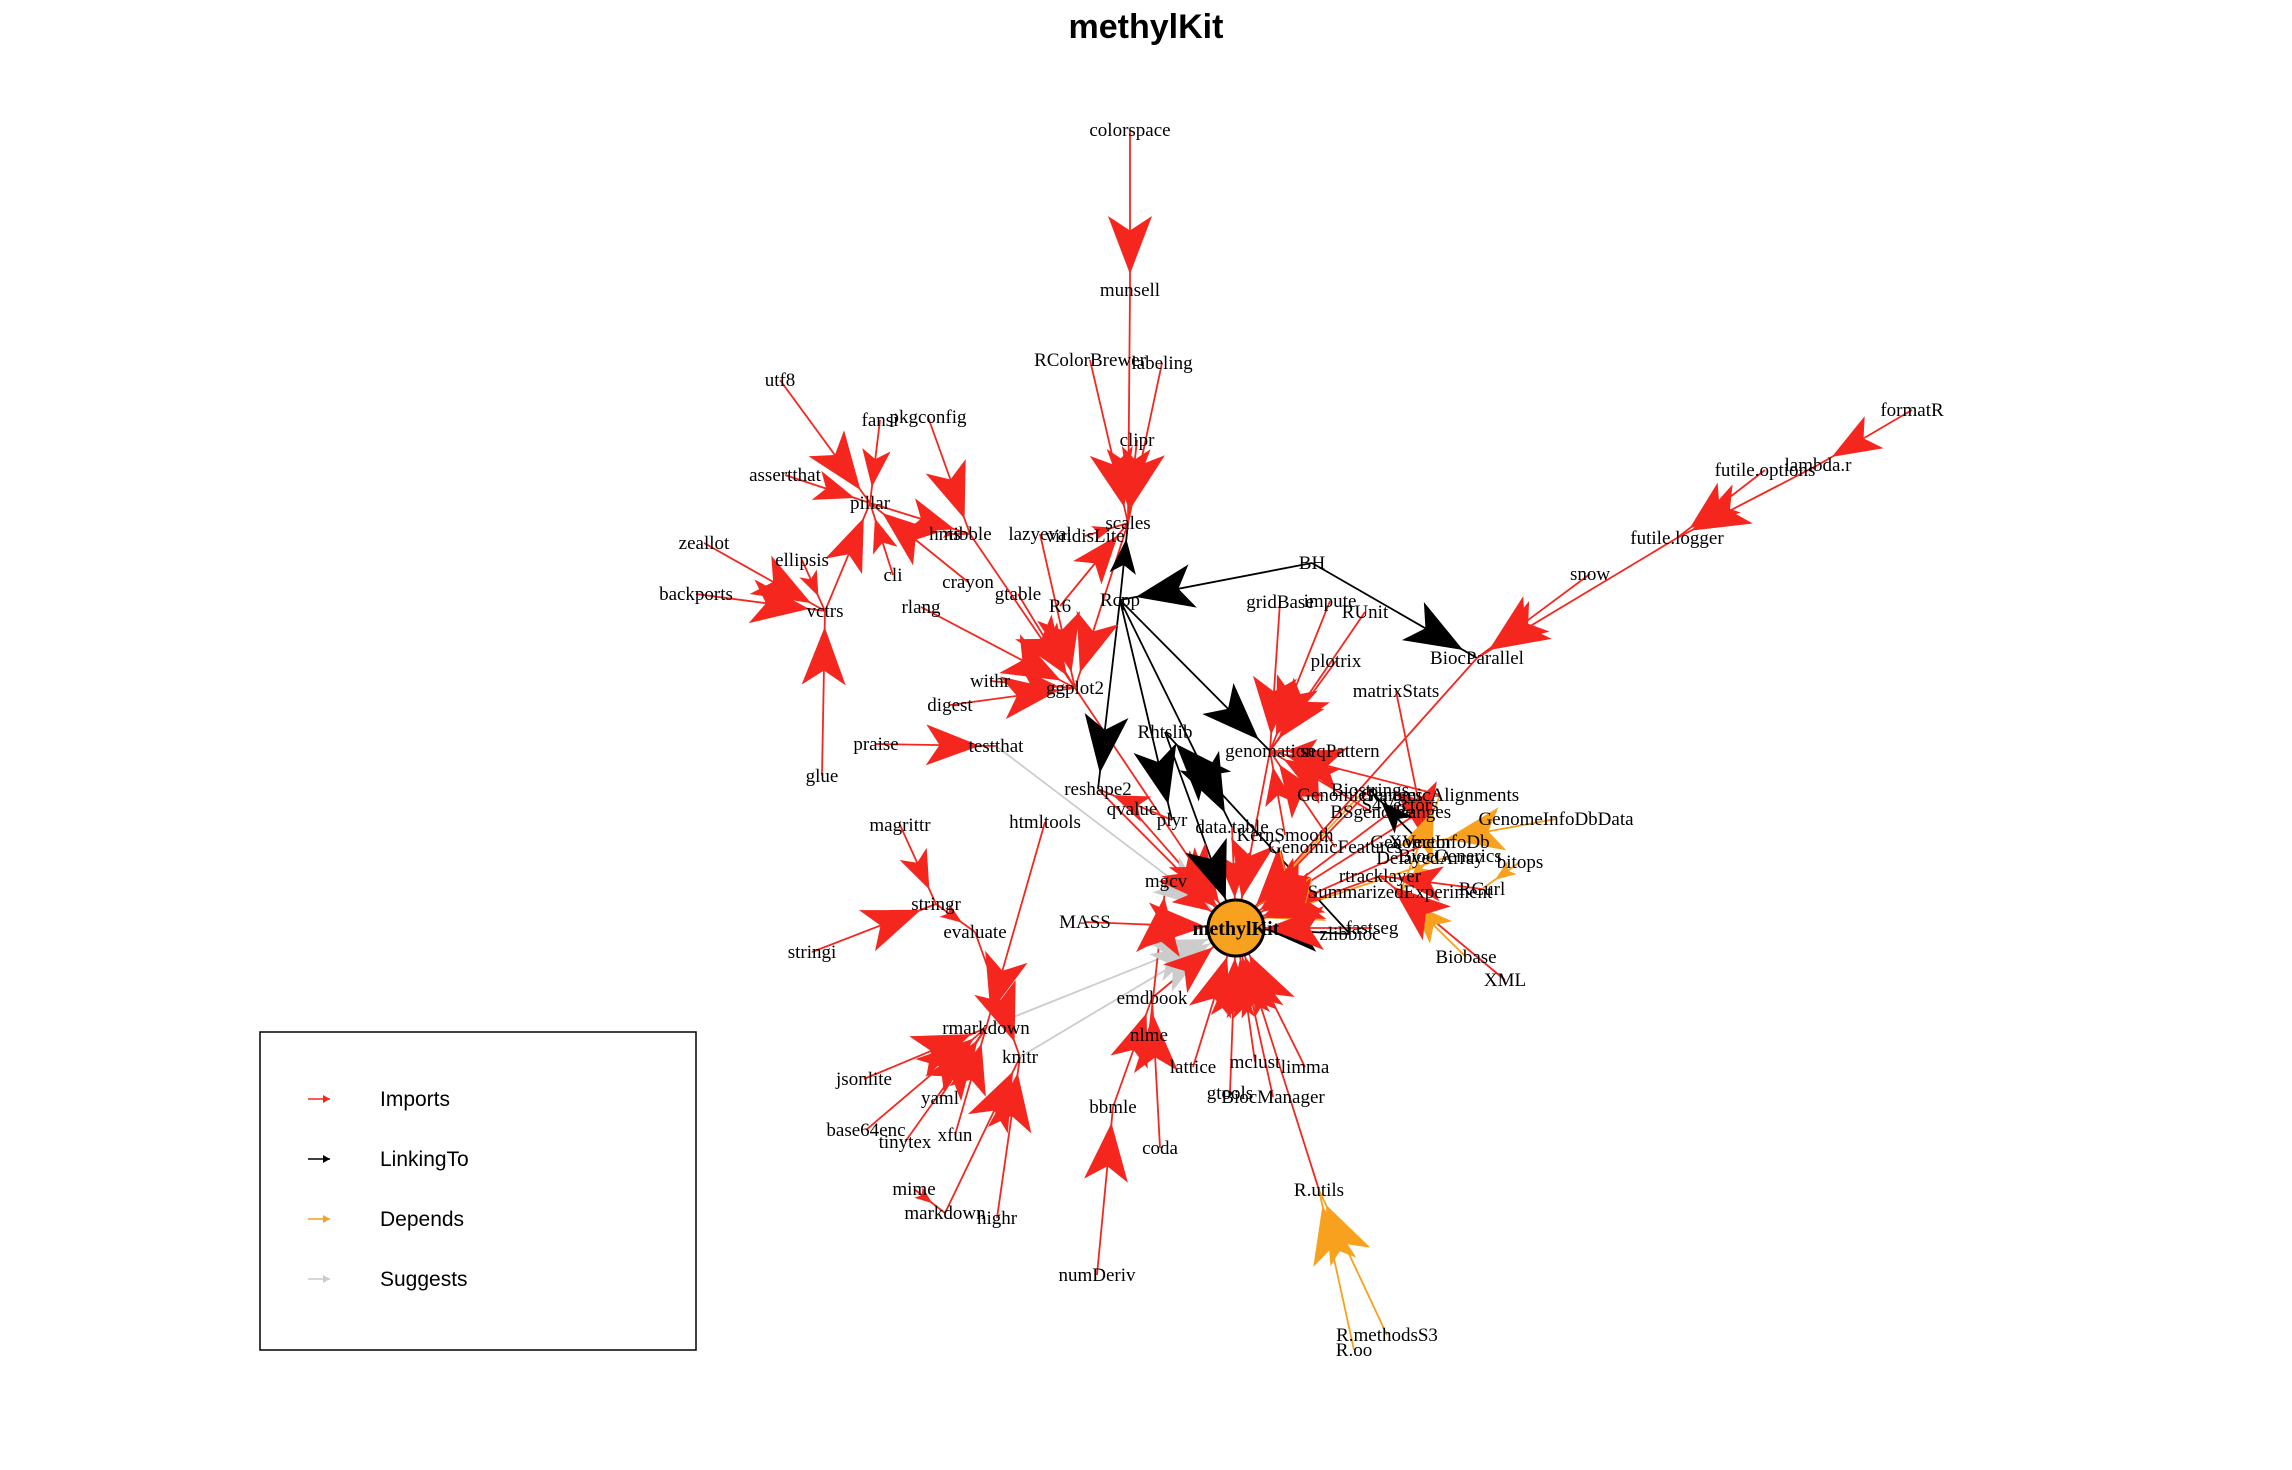 The height and width of the screenshot is (1470, 2292). Describe the element at coordinates (913, 1189) in the screenshot. I see `node-label: mime` at that location.